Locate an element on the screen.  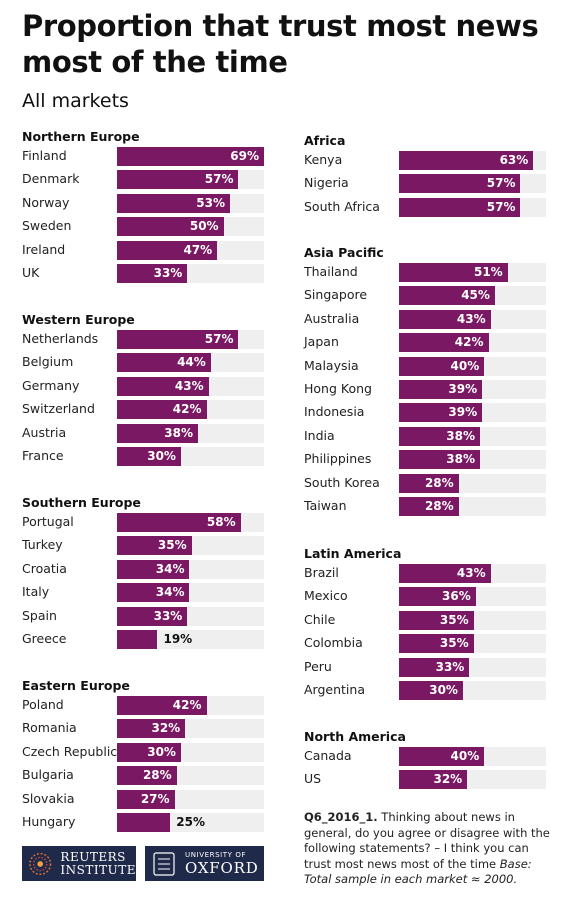
bar-row-mexico: Mexico 36% is located at coordinates (426, 597).